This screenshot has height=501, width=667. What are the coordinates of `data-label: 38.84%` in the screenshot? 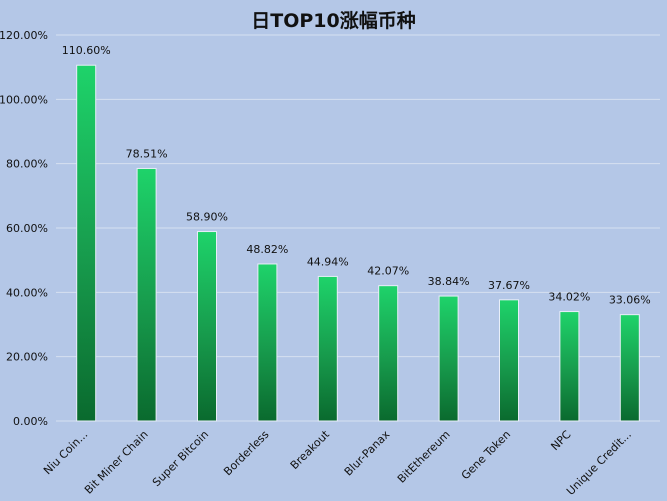 It's located at (449, 281).